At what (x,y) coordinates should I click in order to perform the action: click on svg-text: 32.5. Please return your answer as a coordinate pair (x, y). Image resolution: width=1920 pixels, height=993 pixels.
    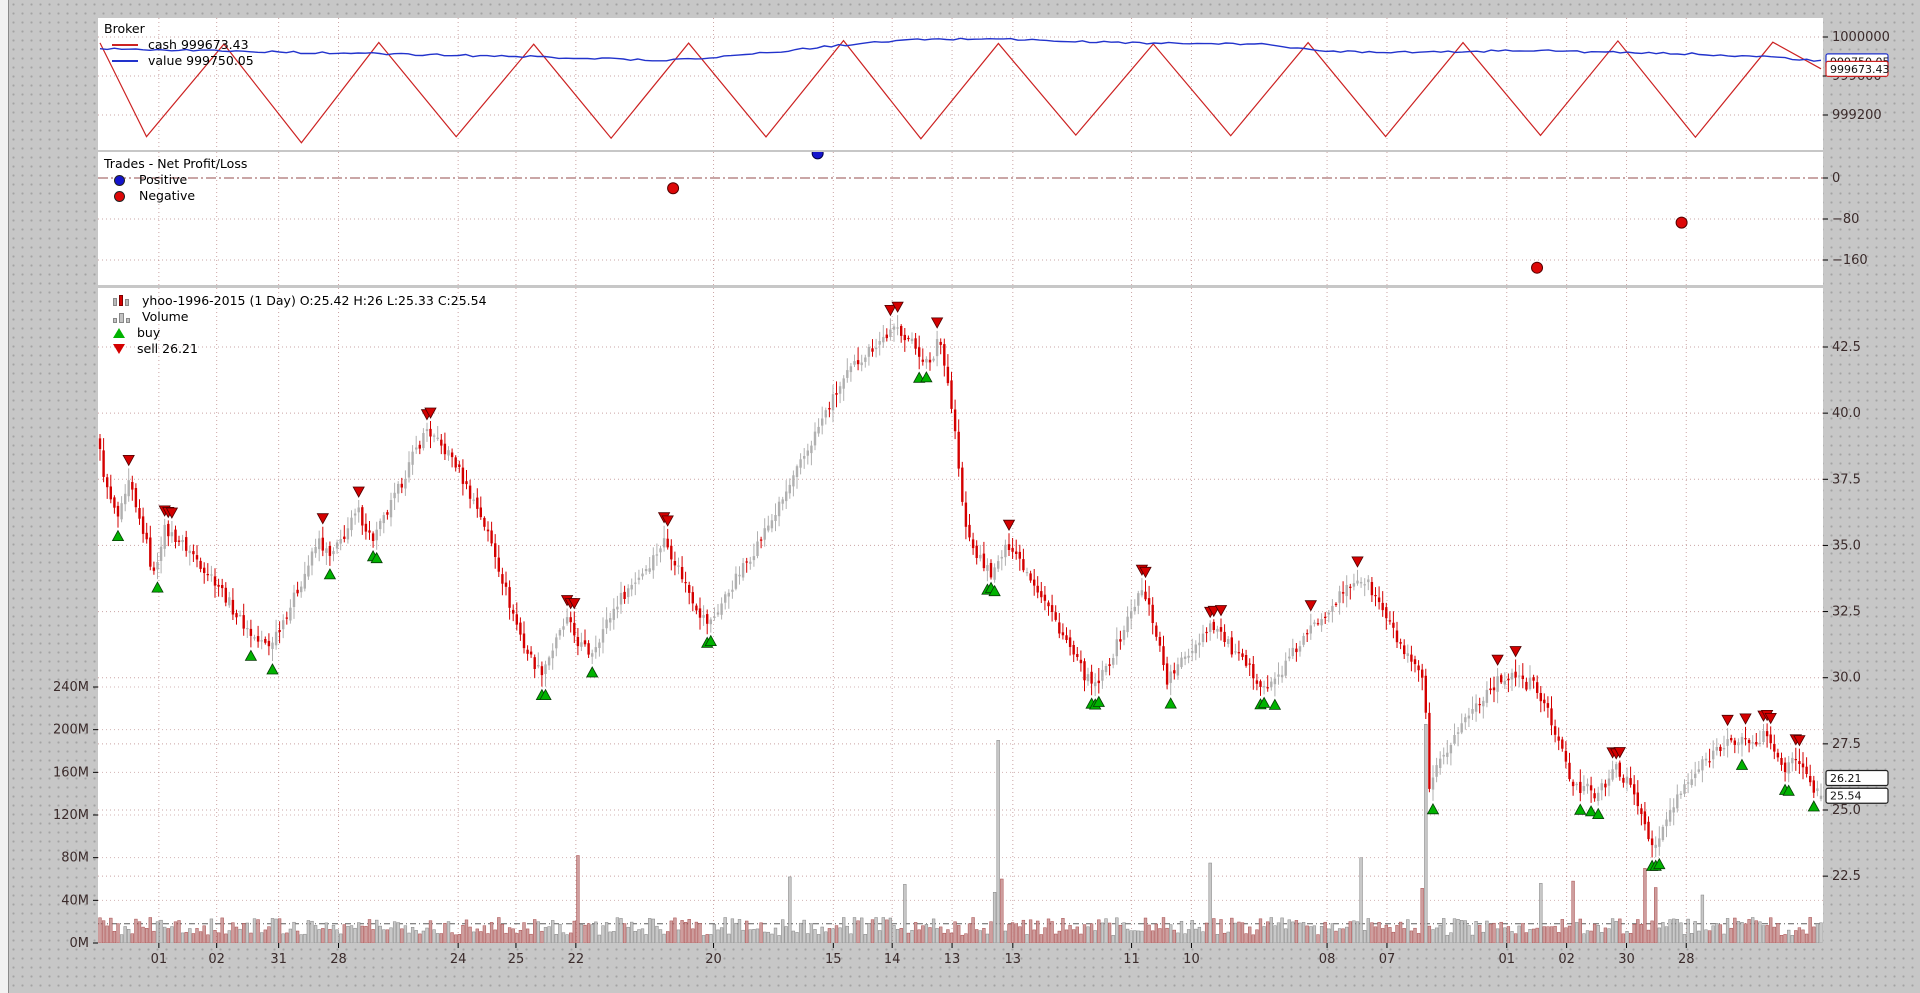
    Looking at the image, I should click on (1846, 612).